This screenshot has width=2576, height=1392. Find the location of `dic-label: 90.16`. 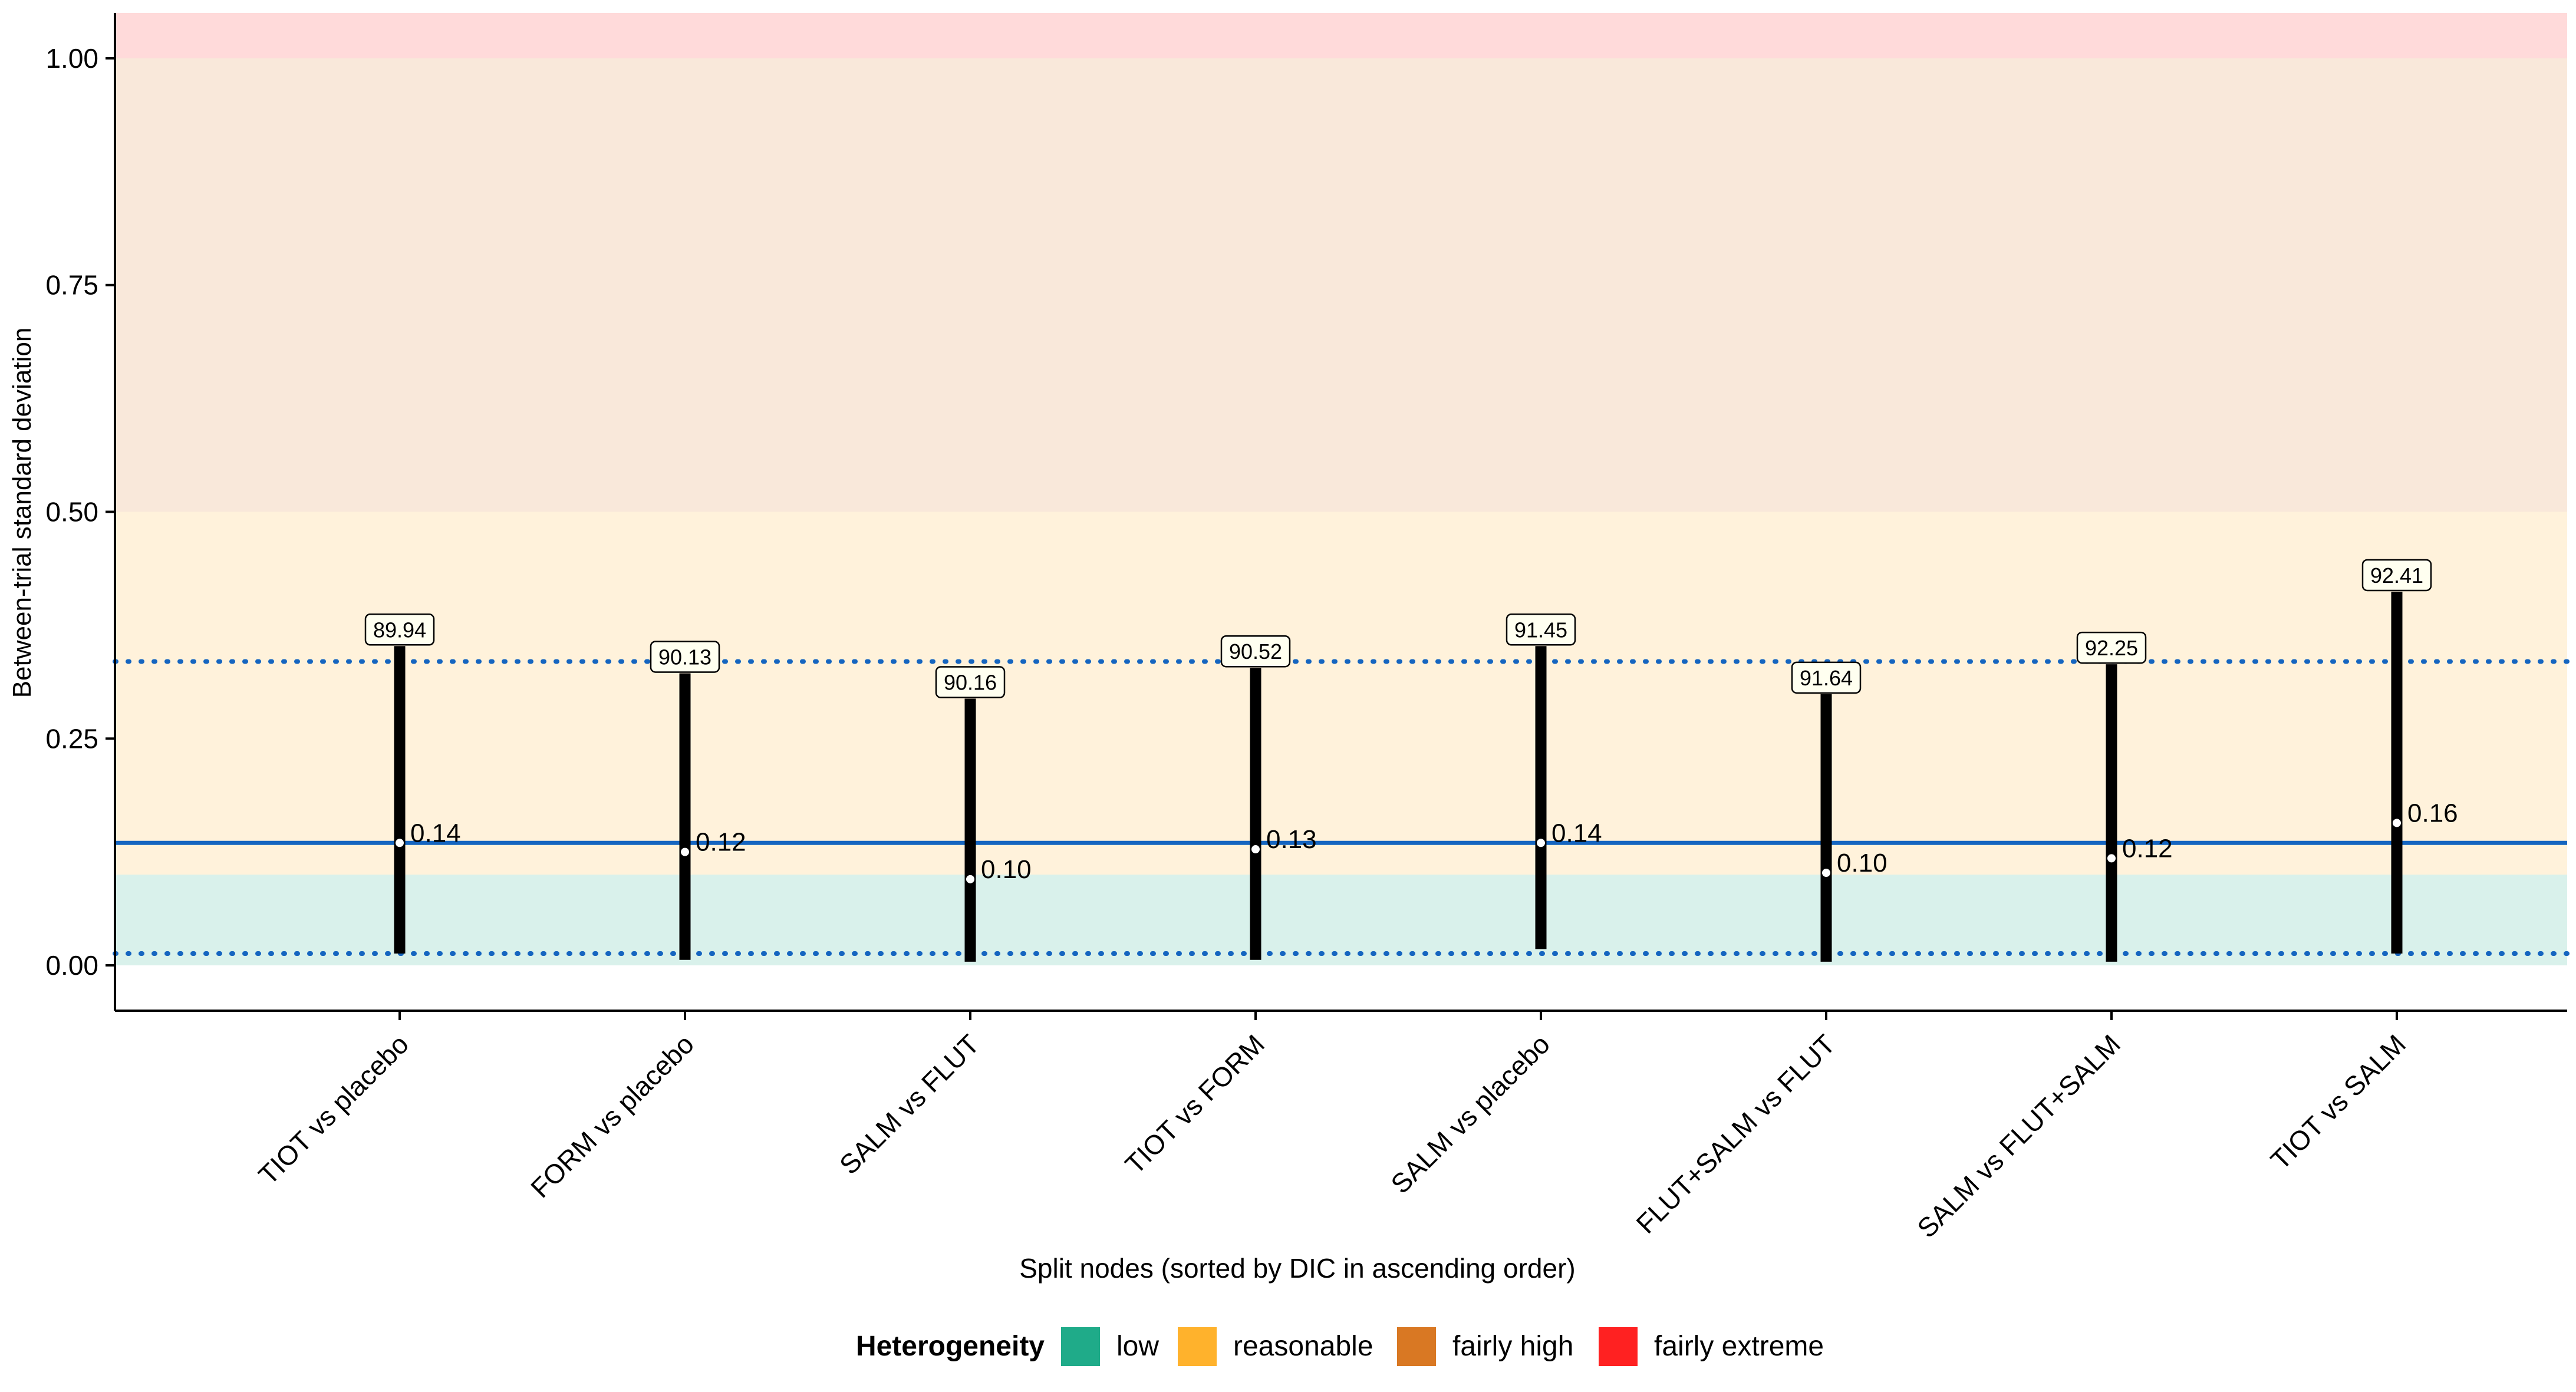

dic-label: 90.16 is located at coordinates (970, 683).